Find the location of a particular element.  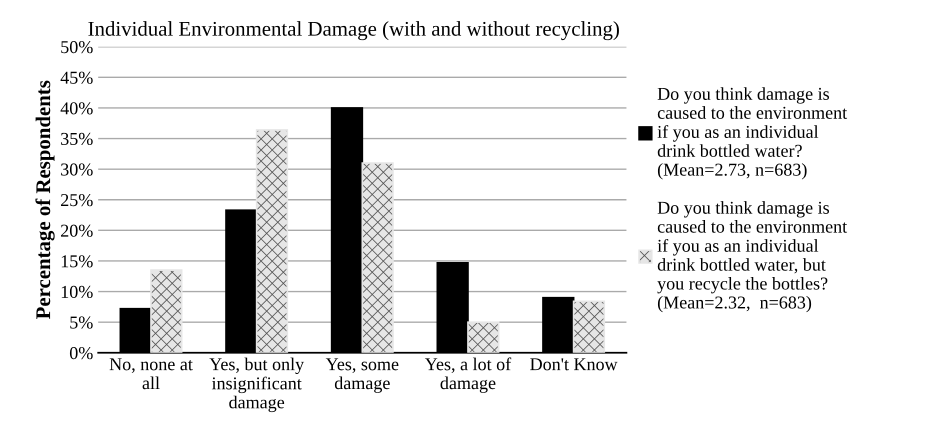

y-tick-label: 25% is located at coordinates (77, 200).